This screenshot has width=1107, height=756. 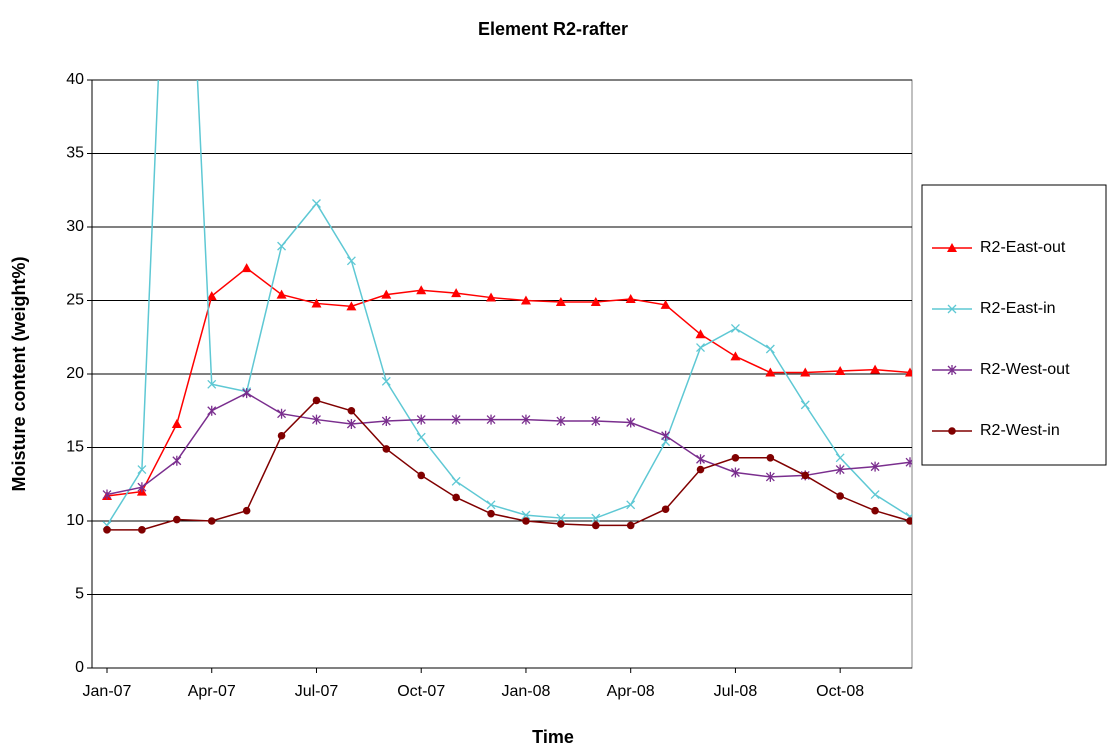 I want to click on x-tick-label: Jan-07, so click(x=107, y=691).